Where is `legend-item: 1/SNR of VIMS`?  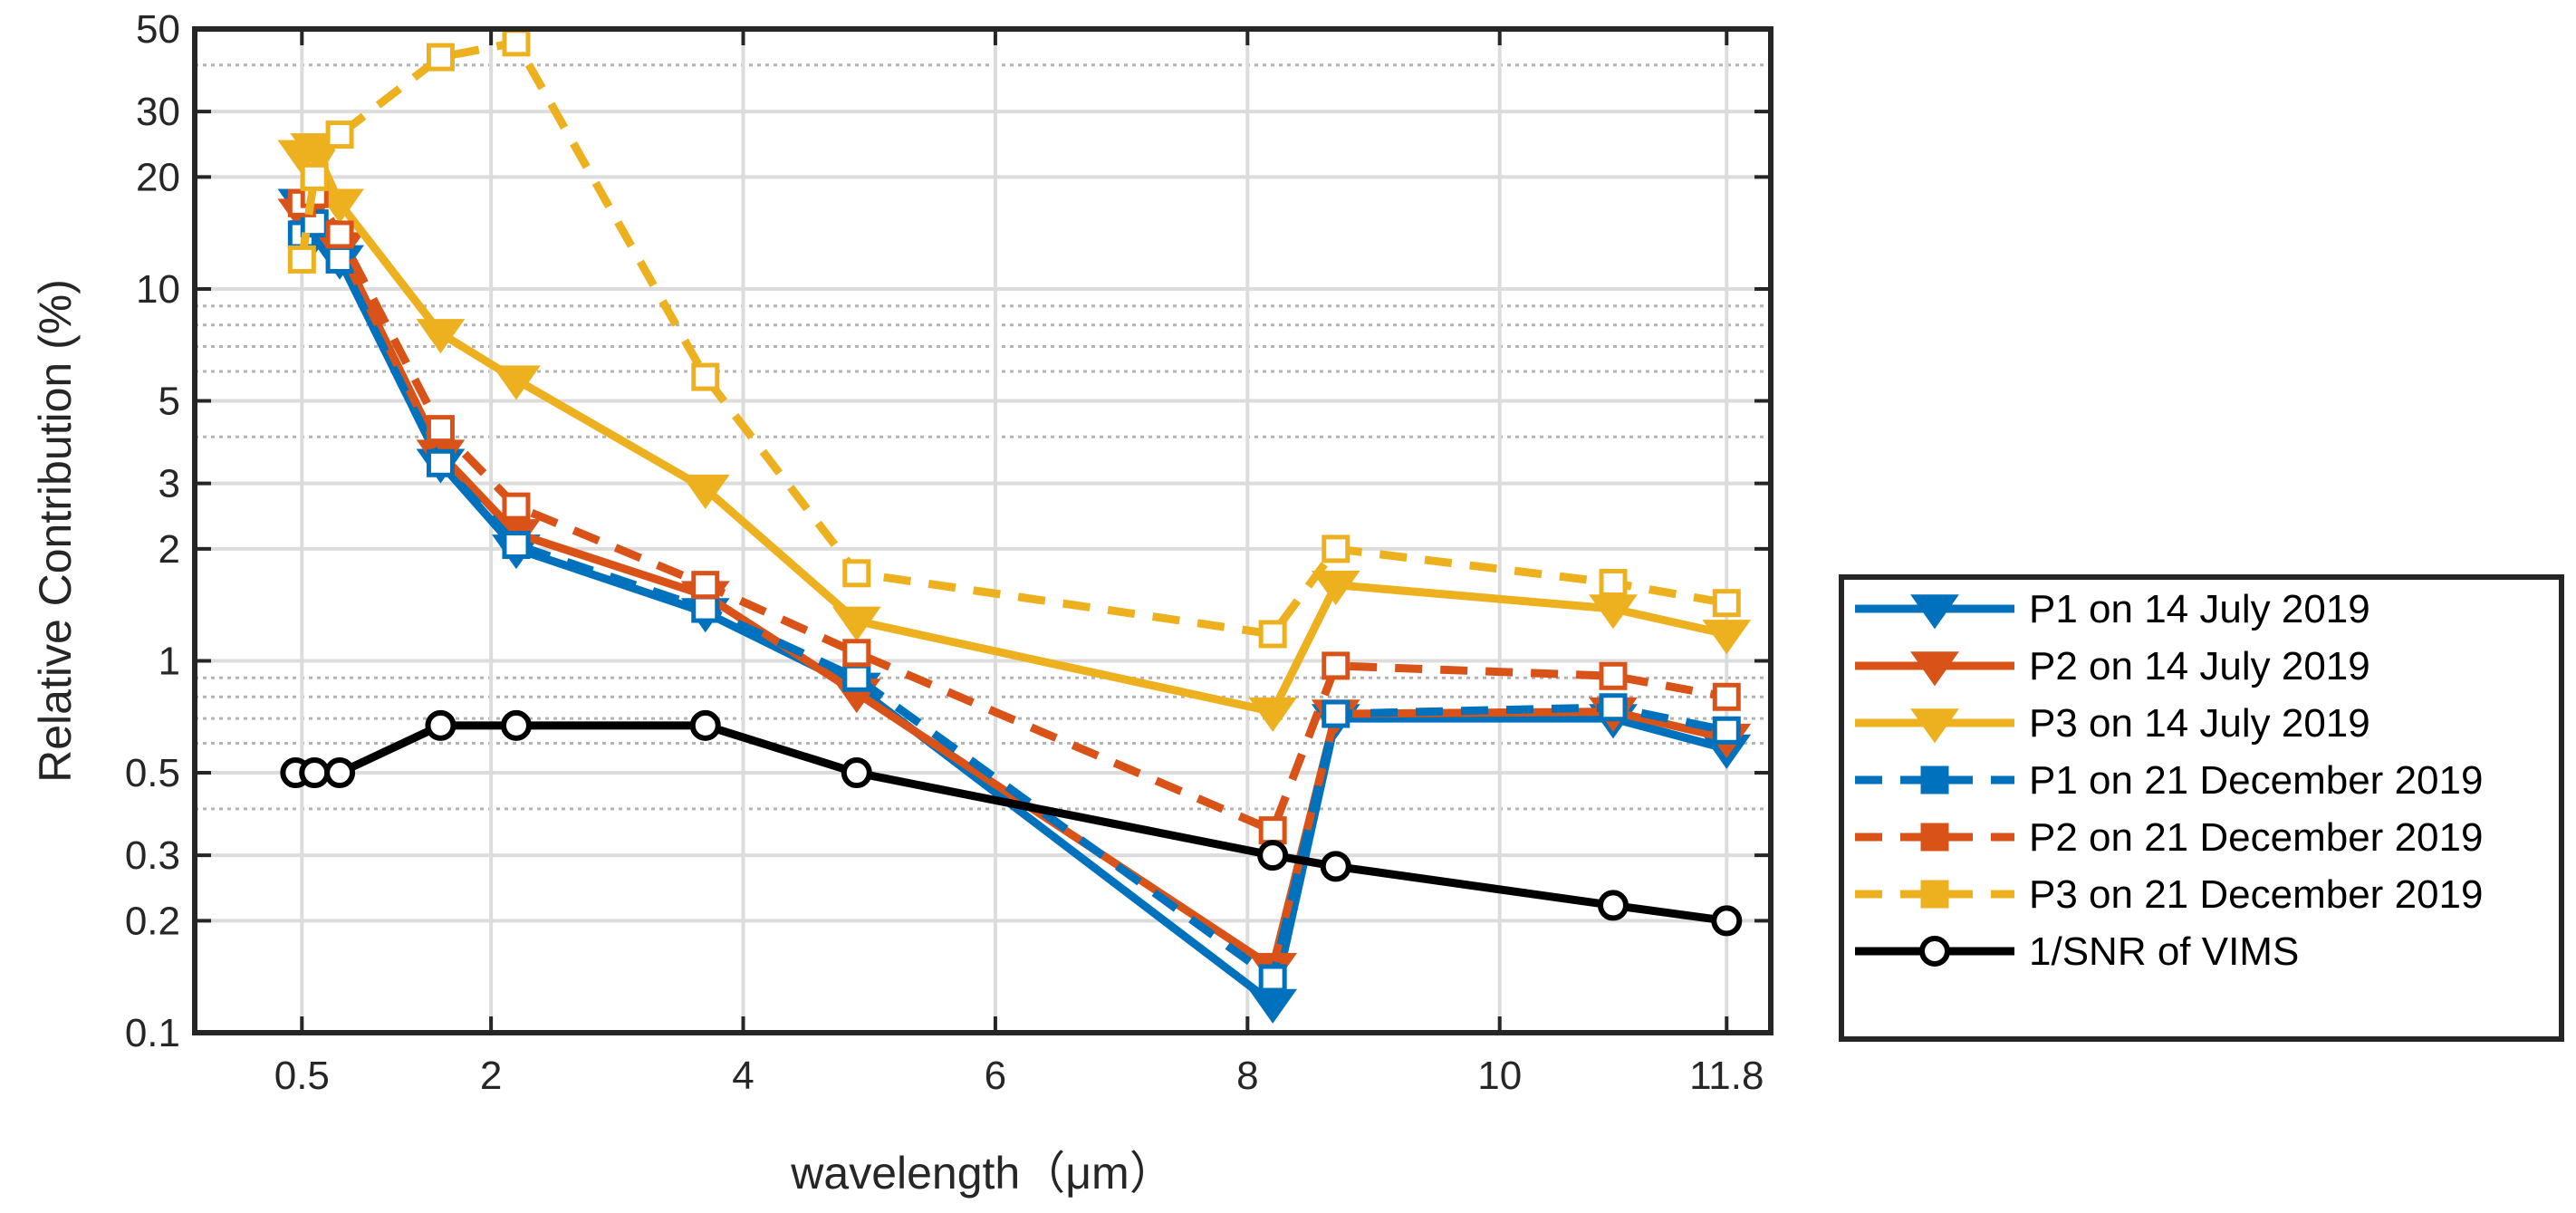 legend-item: 1/SNR of VIMS is located at coordinates (2077, 951).